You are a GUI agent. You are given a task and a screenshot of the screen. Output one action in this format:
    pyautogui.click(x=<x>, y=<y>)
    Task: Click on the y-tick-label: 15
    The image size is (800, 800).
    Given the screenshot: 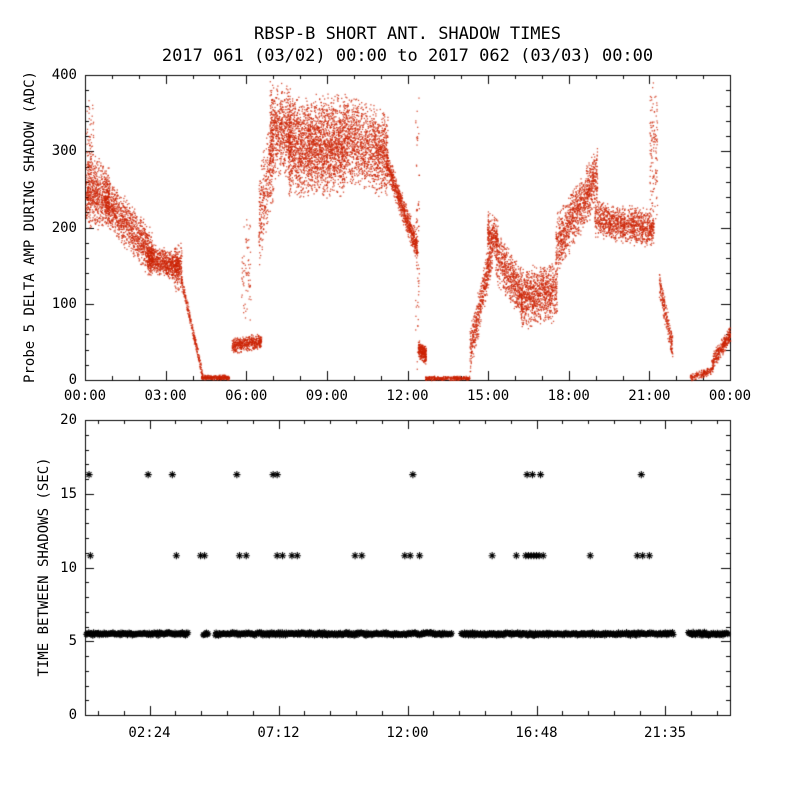 What is the action you would take?
    pyautogui.click(x=68, y=493)
    